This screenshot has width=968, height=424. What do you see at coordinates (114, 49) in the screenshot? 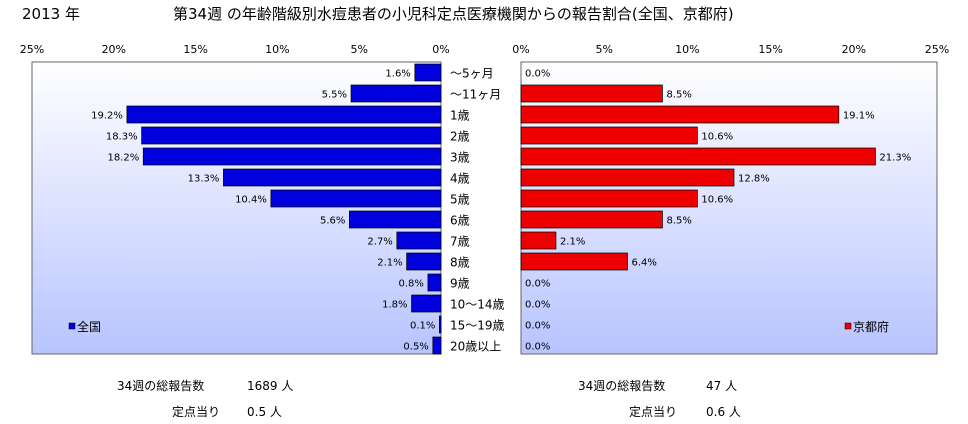
I see `left-axis-tick-label: 20%` at bounding box center [114, 49].